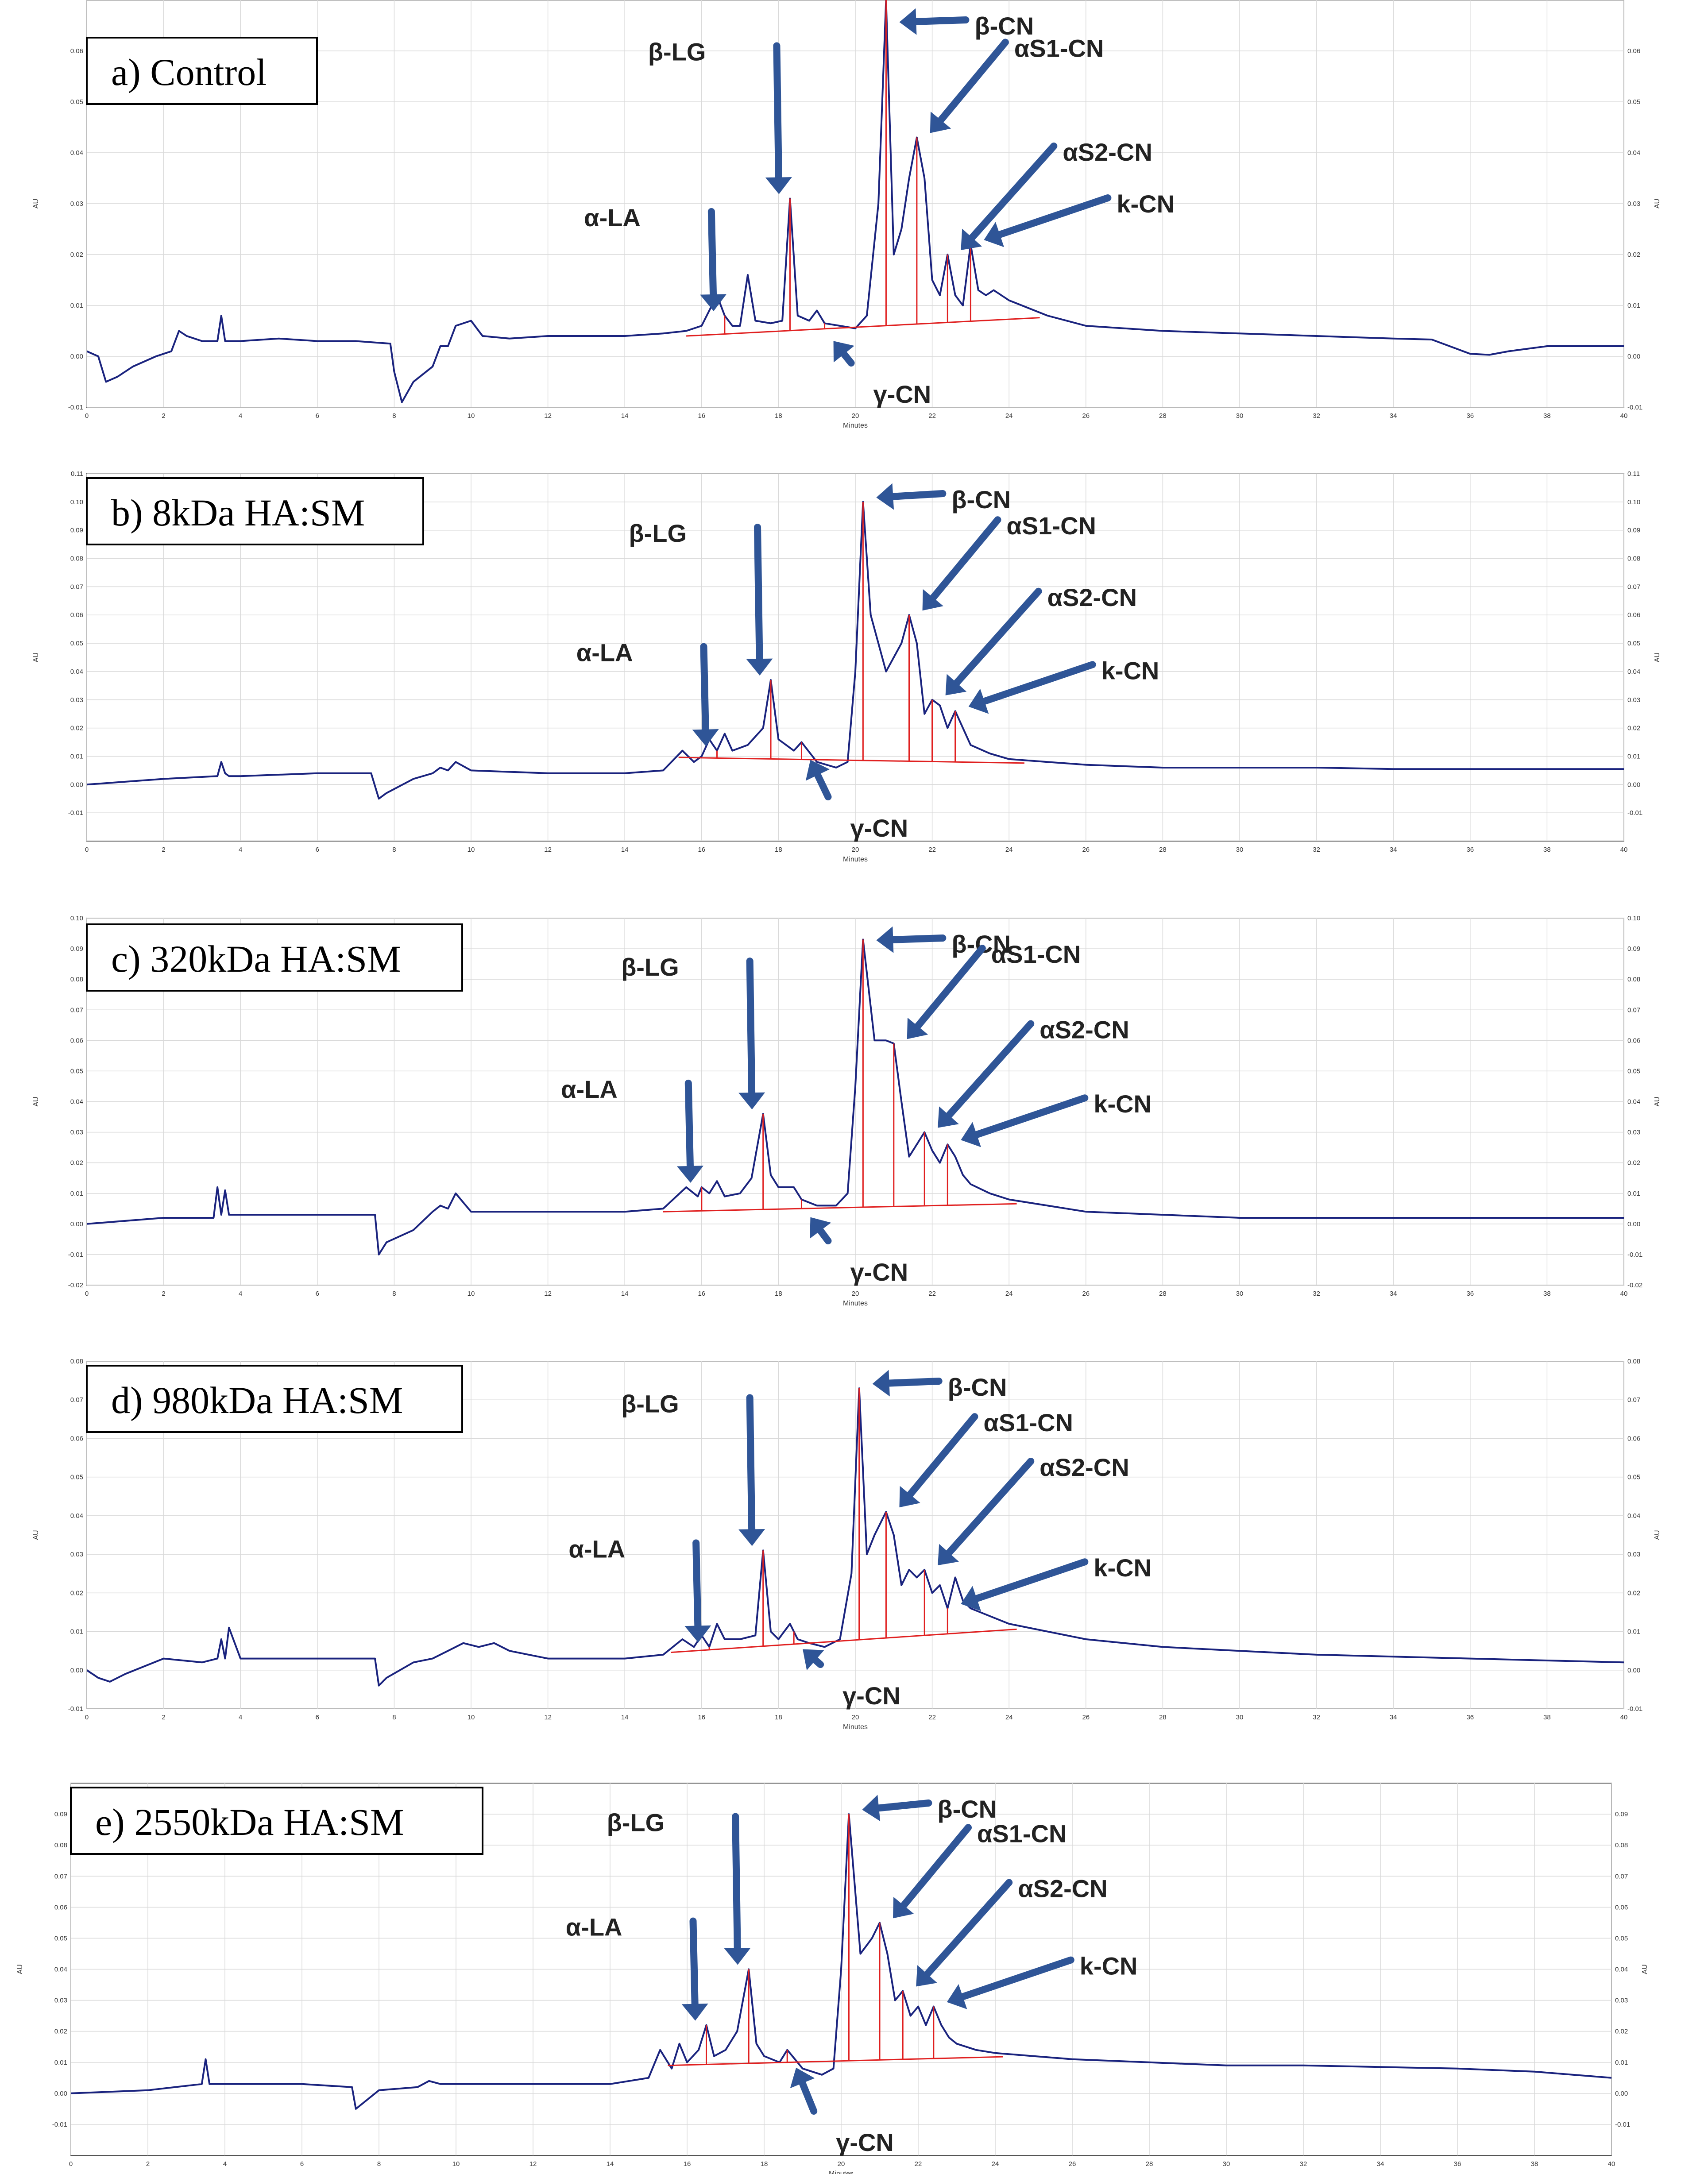 This screenshot has height=2174, width=1708. I want to click on chromatogram-trace, so click(841, 1961).